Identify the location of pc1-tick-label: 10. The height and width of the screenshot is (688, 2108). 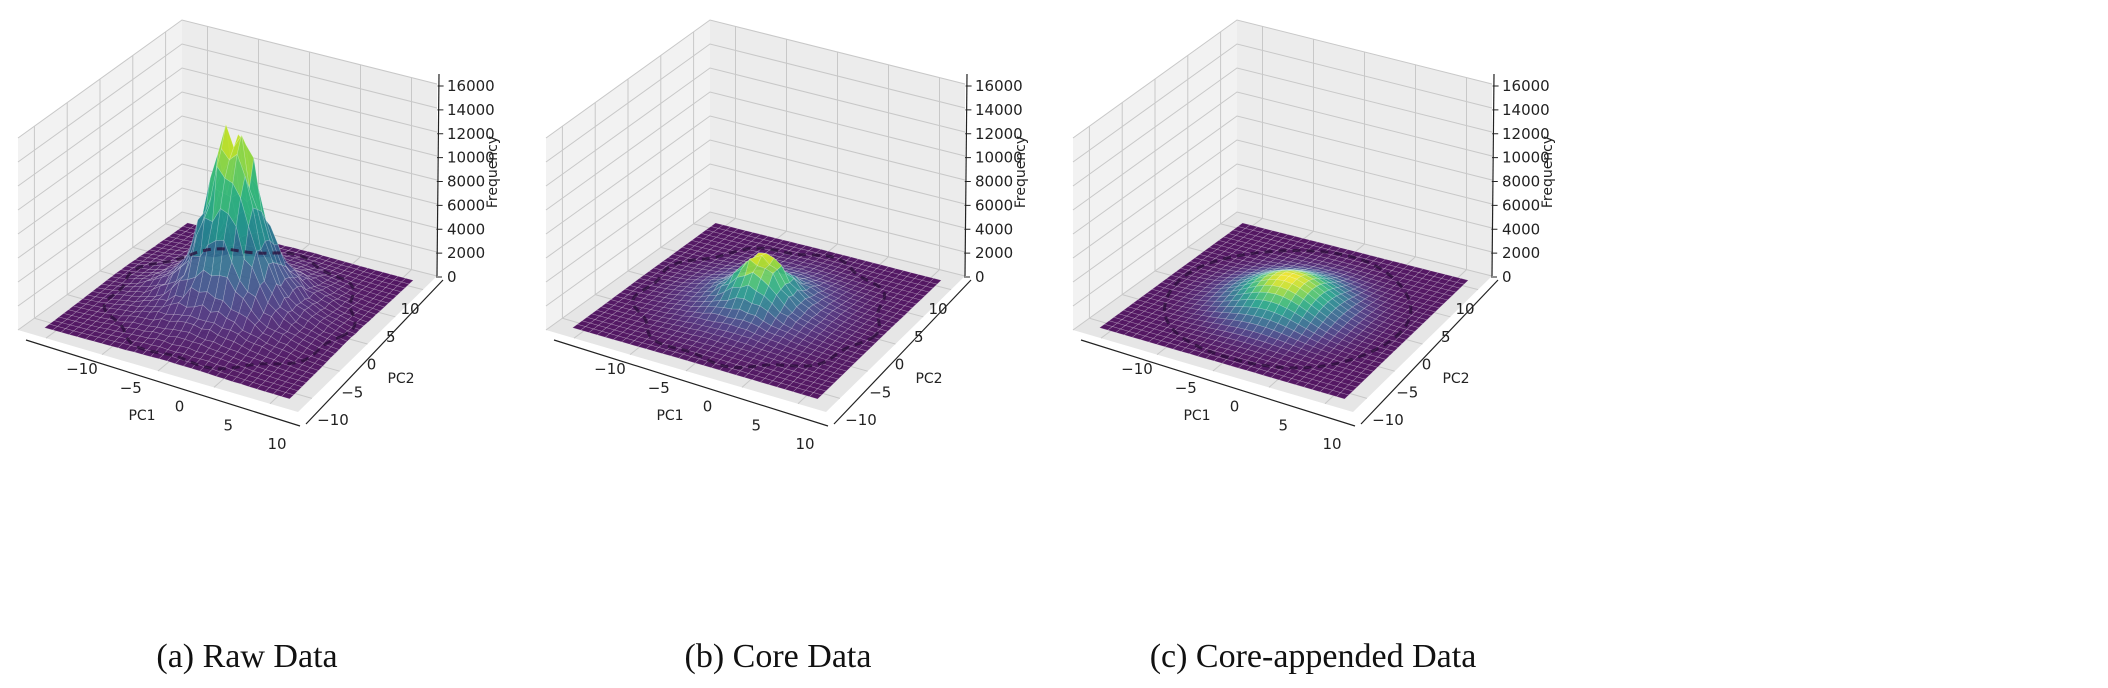
(276, 444).